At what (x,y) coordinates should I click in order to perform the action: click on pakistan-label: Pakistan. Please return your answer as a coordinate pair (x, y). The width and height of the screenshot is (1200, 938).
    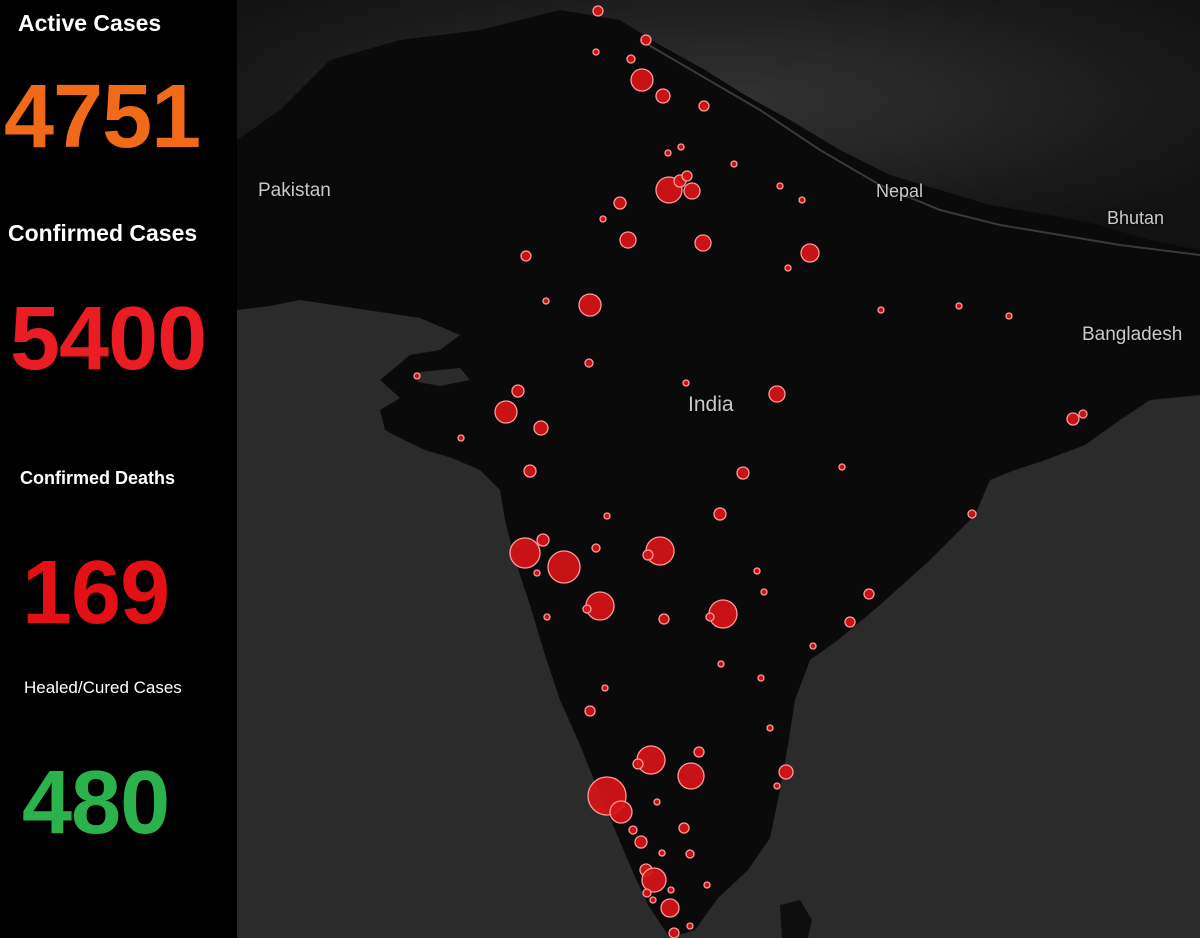
    Looking at the image, I should click on (294, 190).